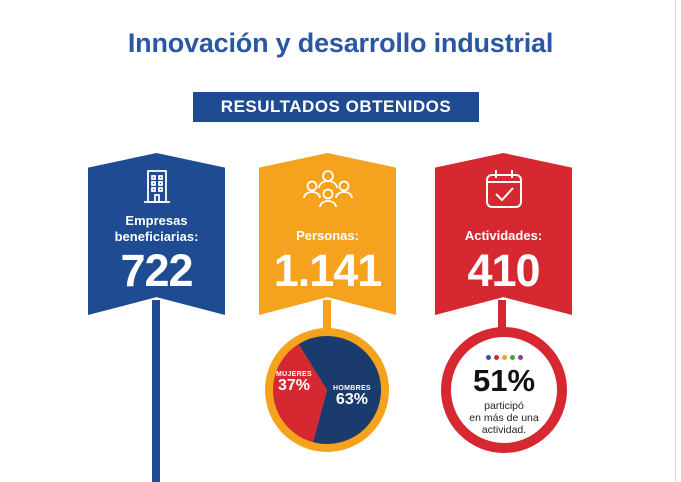  I want to click on men-label: HOMBRES, so click(352, 388).